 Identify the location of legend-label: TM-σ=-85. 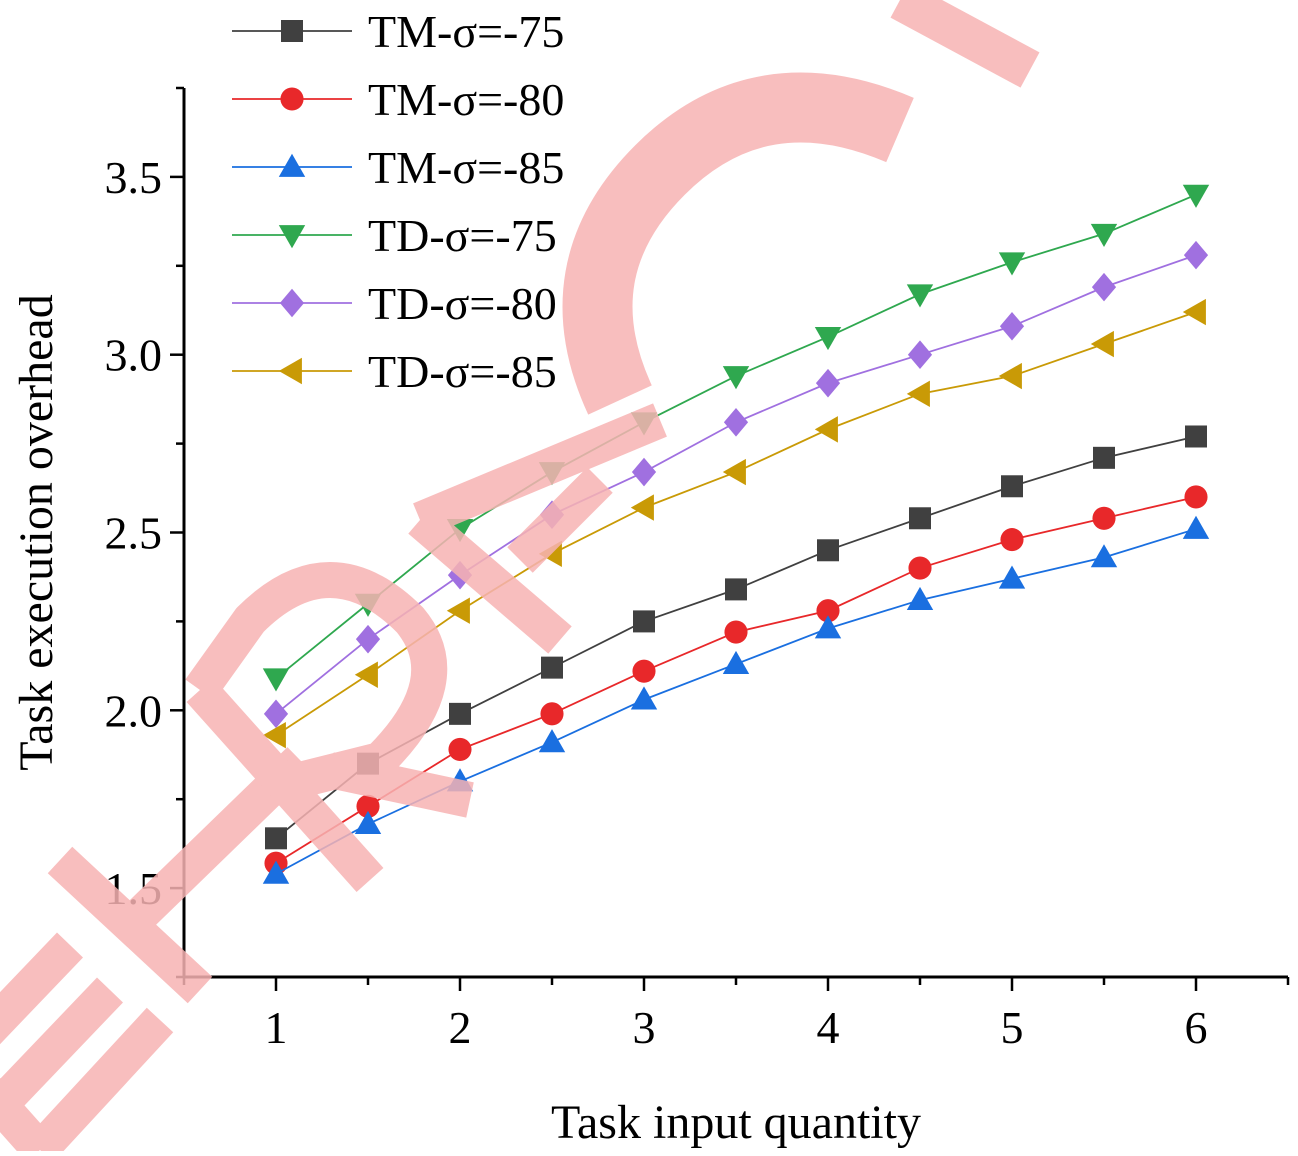
(466, 167).